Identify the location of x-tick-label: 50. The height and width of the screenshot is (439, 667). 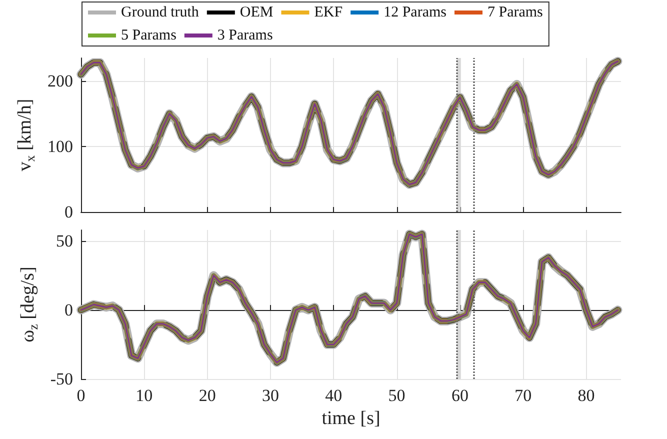
(397, 395).